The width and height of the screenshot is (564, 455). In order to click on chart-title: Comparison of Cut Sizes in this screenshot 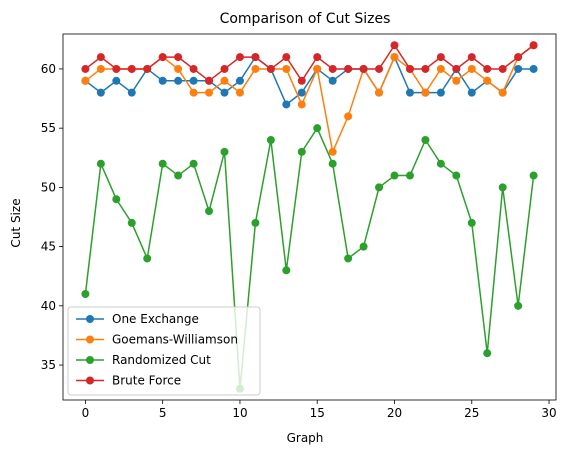, I will do `click(305, 19)`.